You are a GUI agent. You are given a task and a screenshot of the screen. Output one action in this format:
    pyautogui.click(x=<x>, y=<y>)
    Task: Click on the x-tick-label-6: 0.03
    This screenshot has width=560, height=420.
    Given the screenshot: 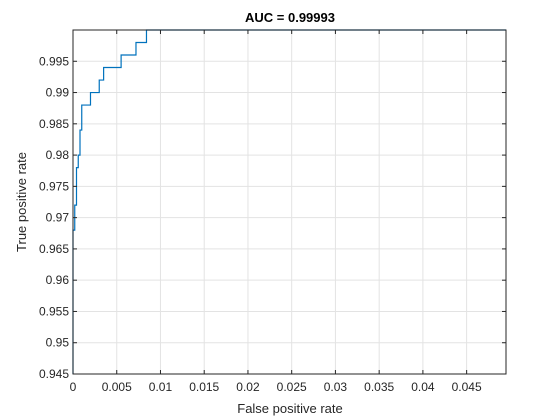 What is the action you would take?
    pyautogui.click(x=336, y=387)
    